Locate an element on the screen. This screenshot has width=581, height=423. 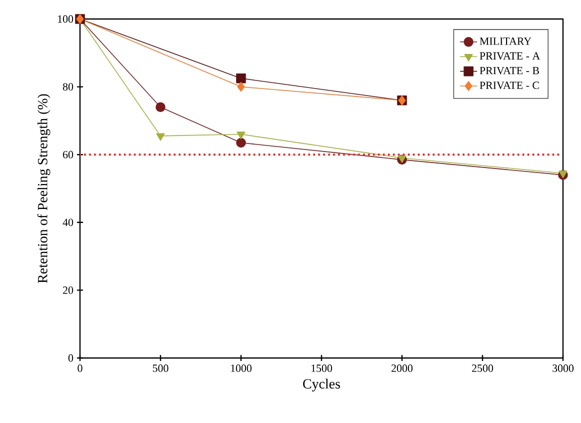
legend-label: PRIVATE - C is located at coordinates (509, 86).